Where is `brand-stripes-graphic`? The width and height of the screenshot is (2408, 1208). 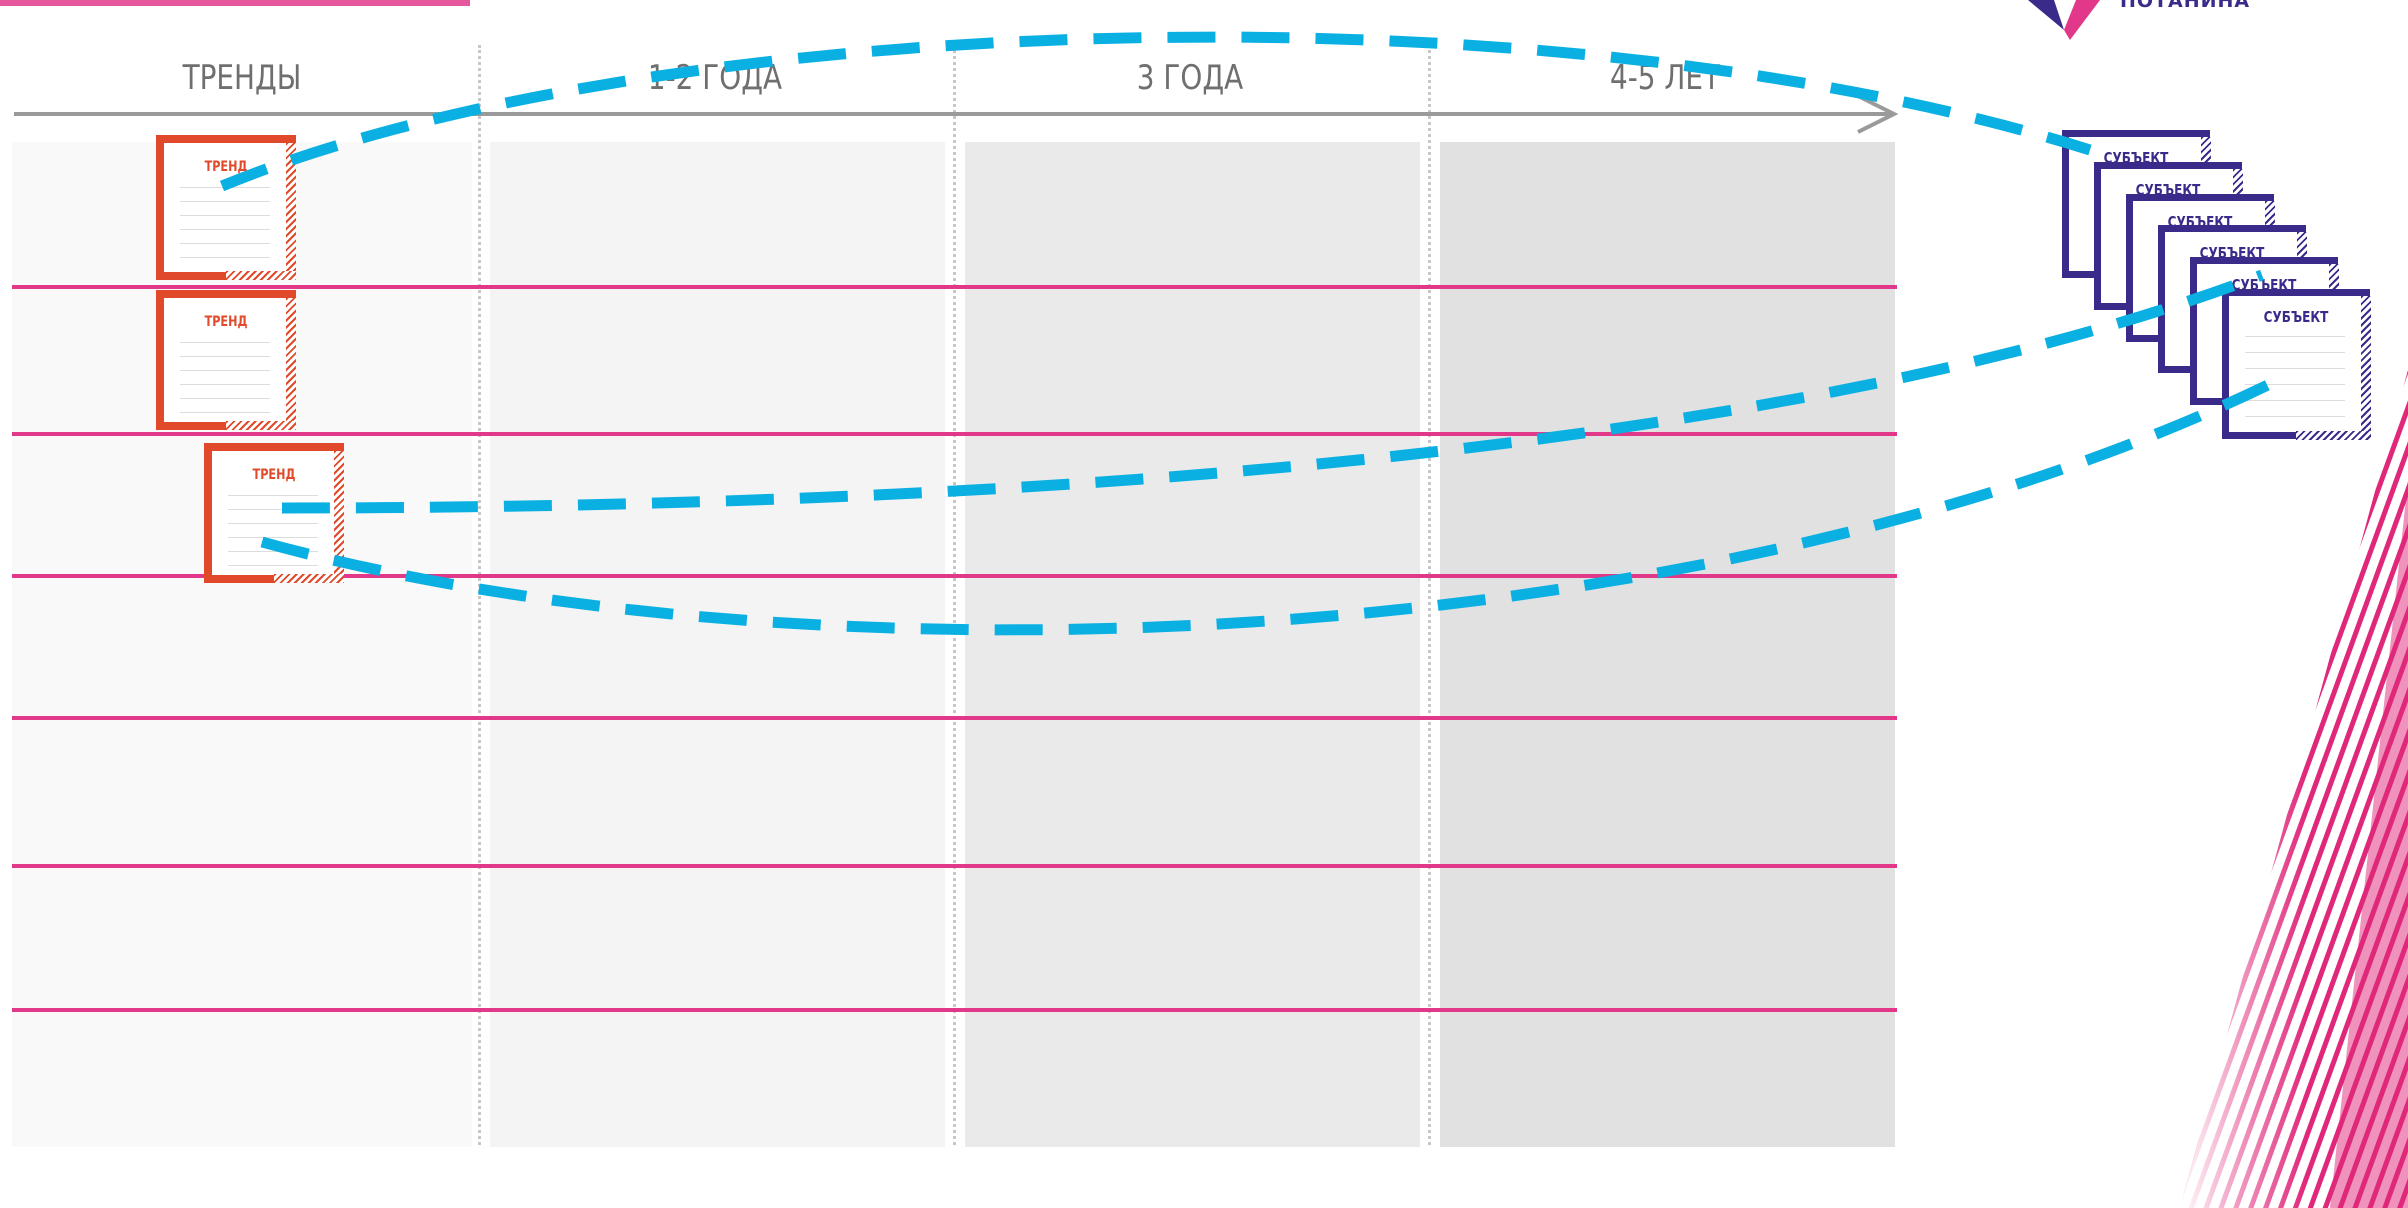
brand-stripes-graphic is located at coordinates (2294, 789).